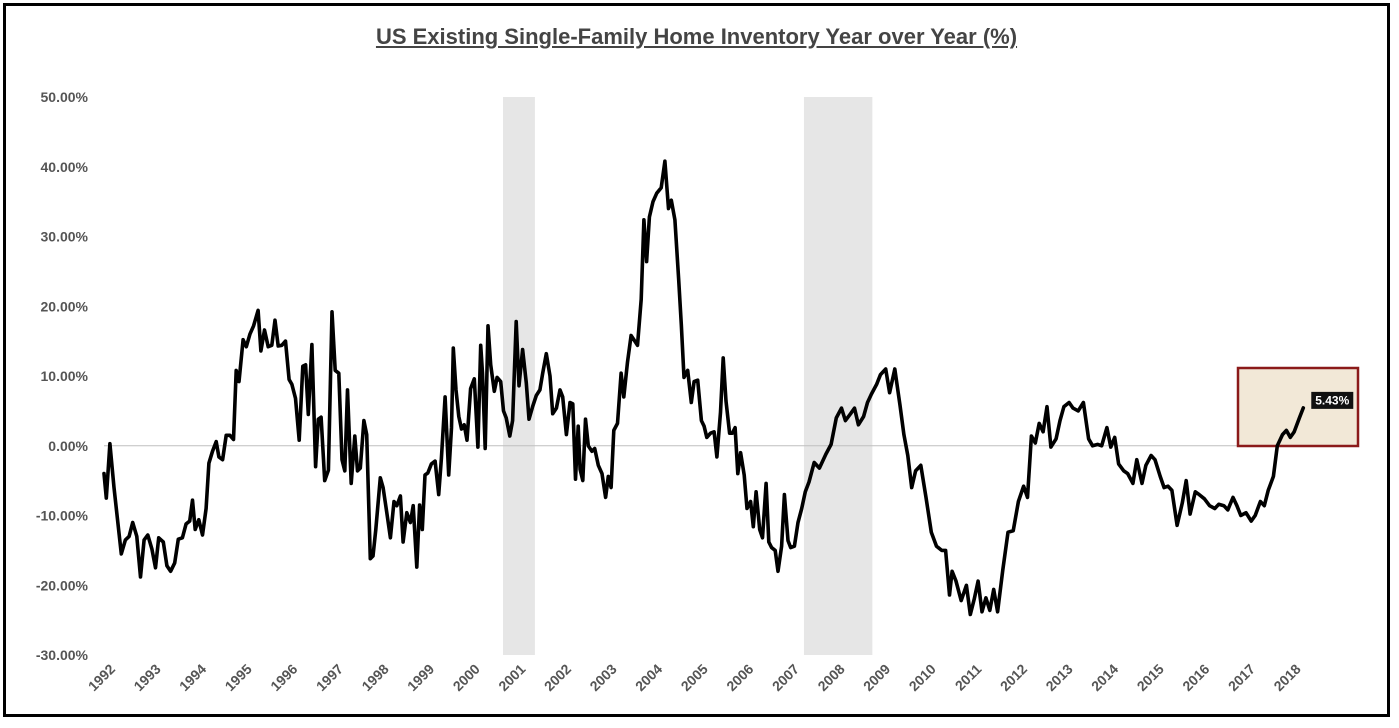  What do you see at coordinates (557, 677) in the screenshot?
I see `x-tick-label: 2002` at bounding box center [557, 677].